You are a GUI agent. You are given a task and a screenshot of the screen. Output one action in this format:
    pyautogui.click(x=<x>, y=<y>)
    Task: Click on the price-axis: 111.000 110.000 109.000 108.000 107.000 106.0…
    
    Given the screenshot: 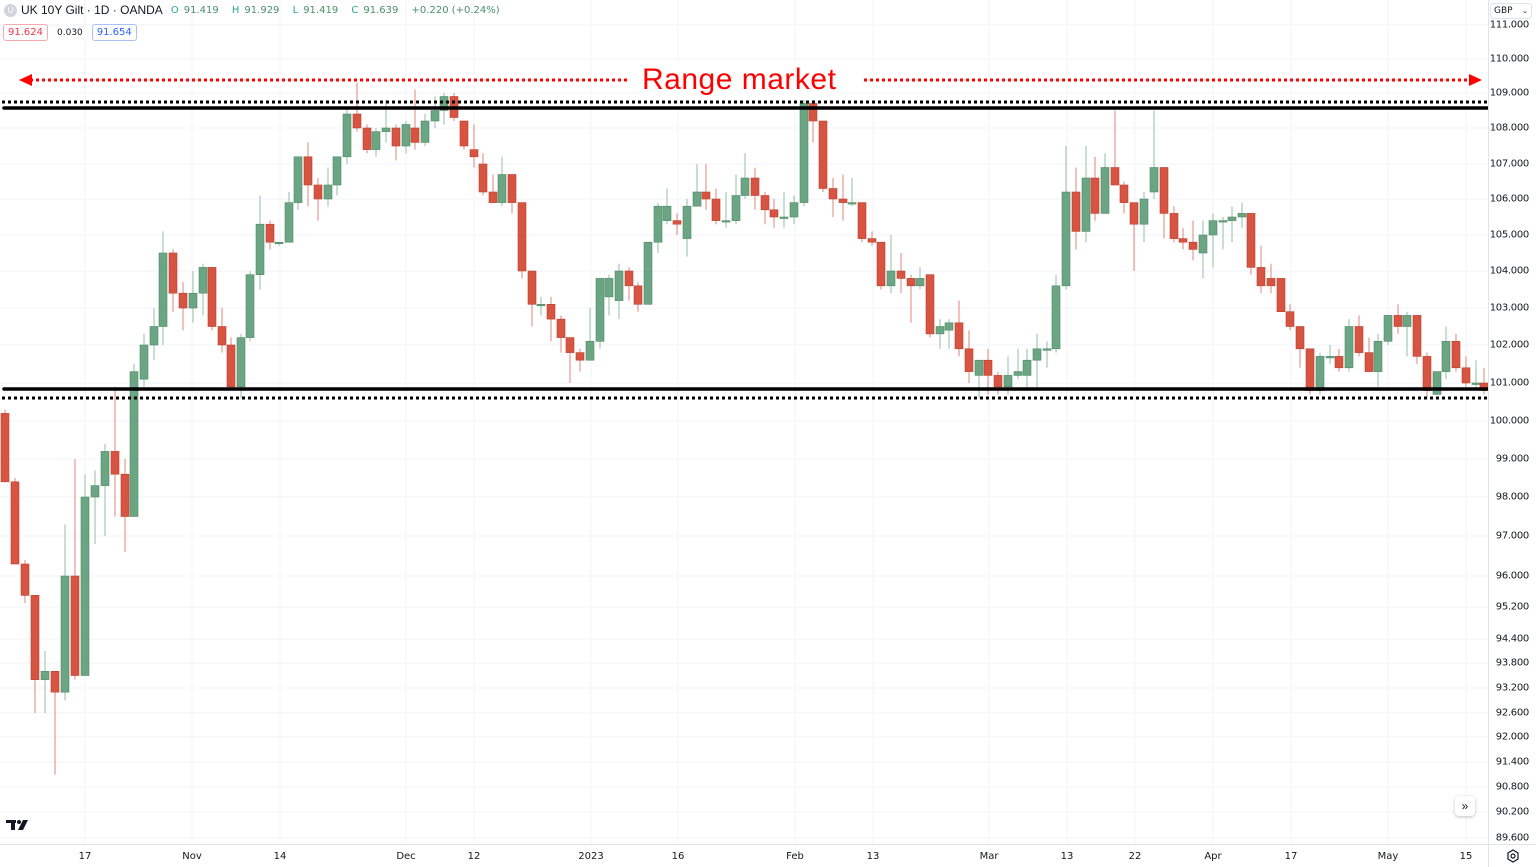 What is the action you would take?
    pyautogui.click(x=1512, y=422)
    